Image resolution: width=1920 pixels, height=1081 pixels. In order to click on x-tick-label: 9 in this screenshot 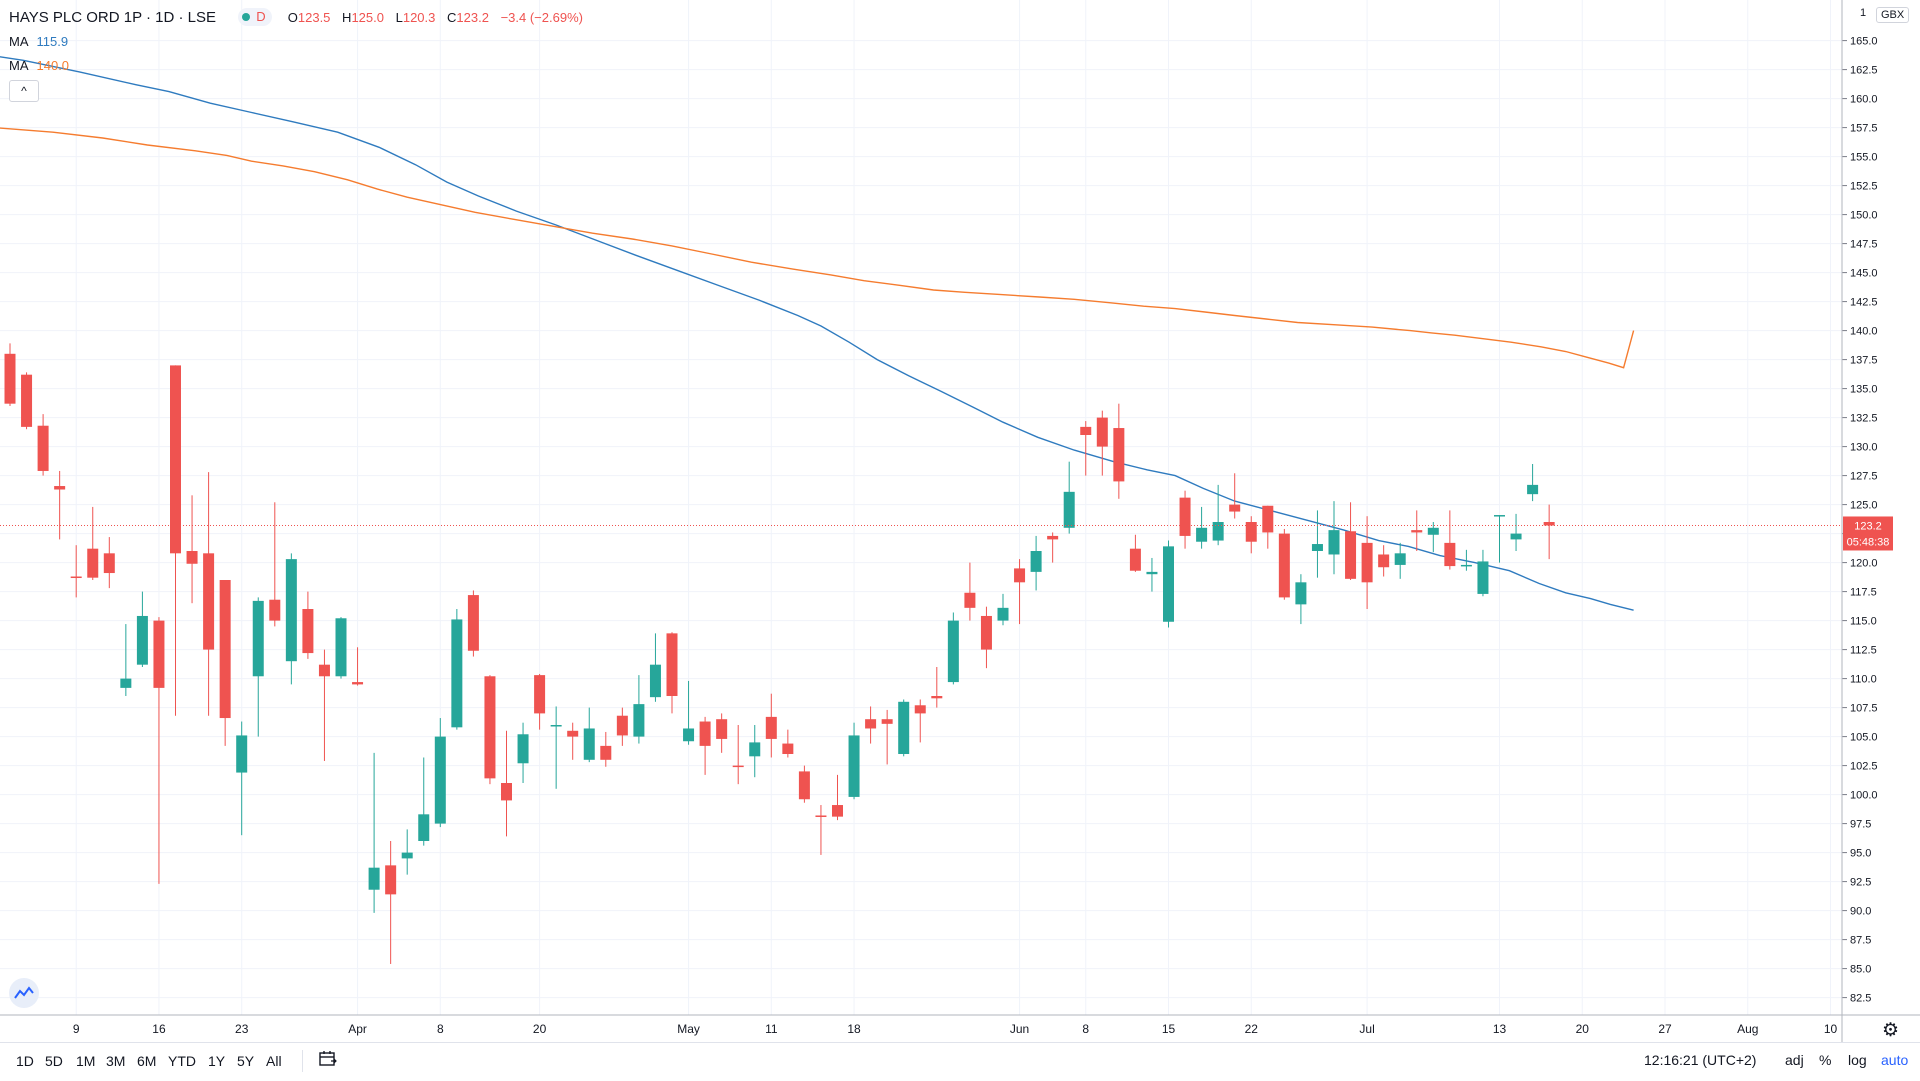, I will do `click(76, 1029)`.